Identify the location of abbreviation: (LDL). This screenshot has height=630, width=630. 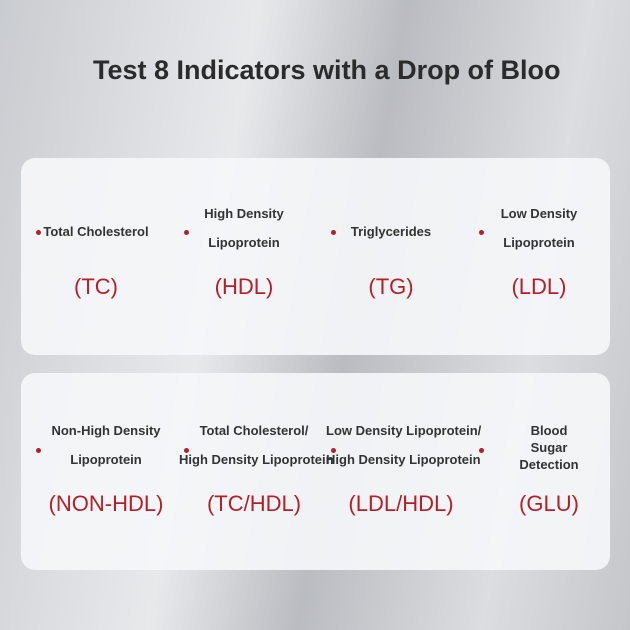
(539, 286).